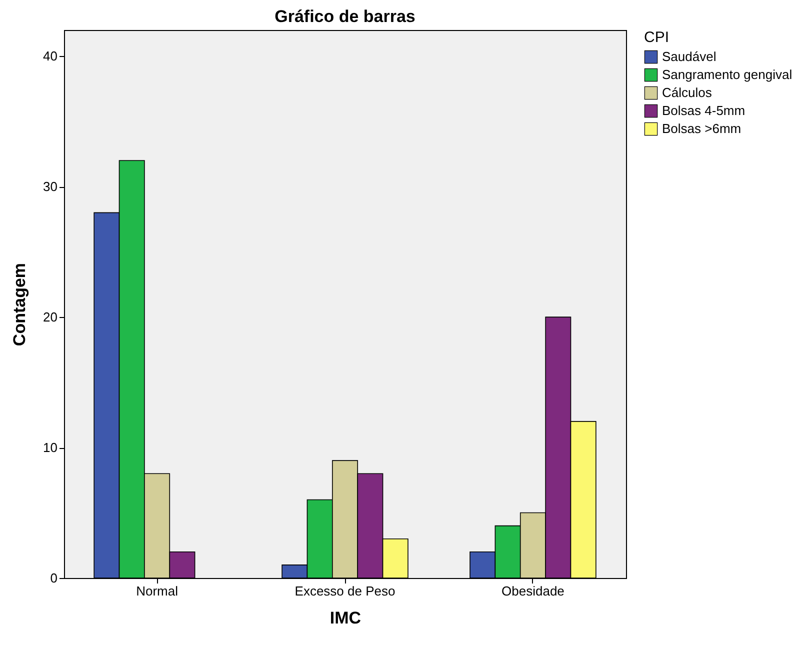 The height and width of the screenshot is (648, 803). Describe the element at coordinates (50, 186) in the screenshot. I see `y-tick-label: 30` at that location.